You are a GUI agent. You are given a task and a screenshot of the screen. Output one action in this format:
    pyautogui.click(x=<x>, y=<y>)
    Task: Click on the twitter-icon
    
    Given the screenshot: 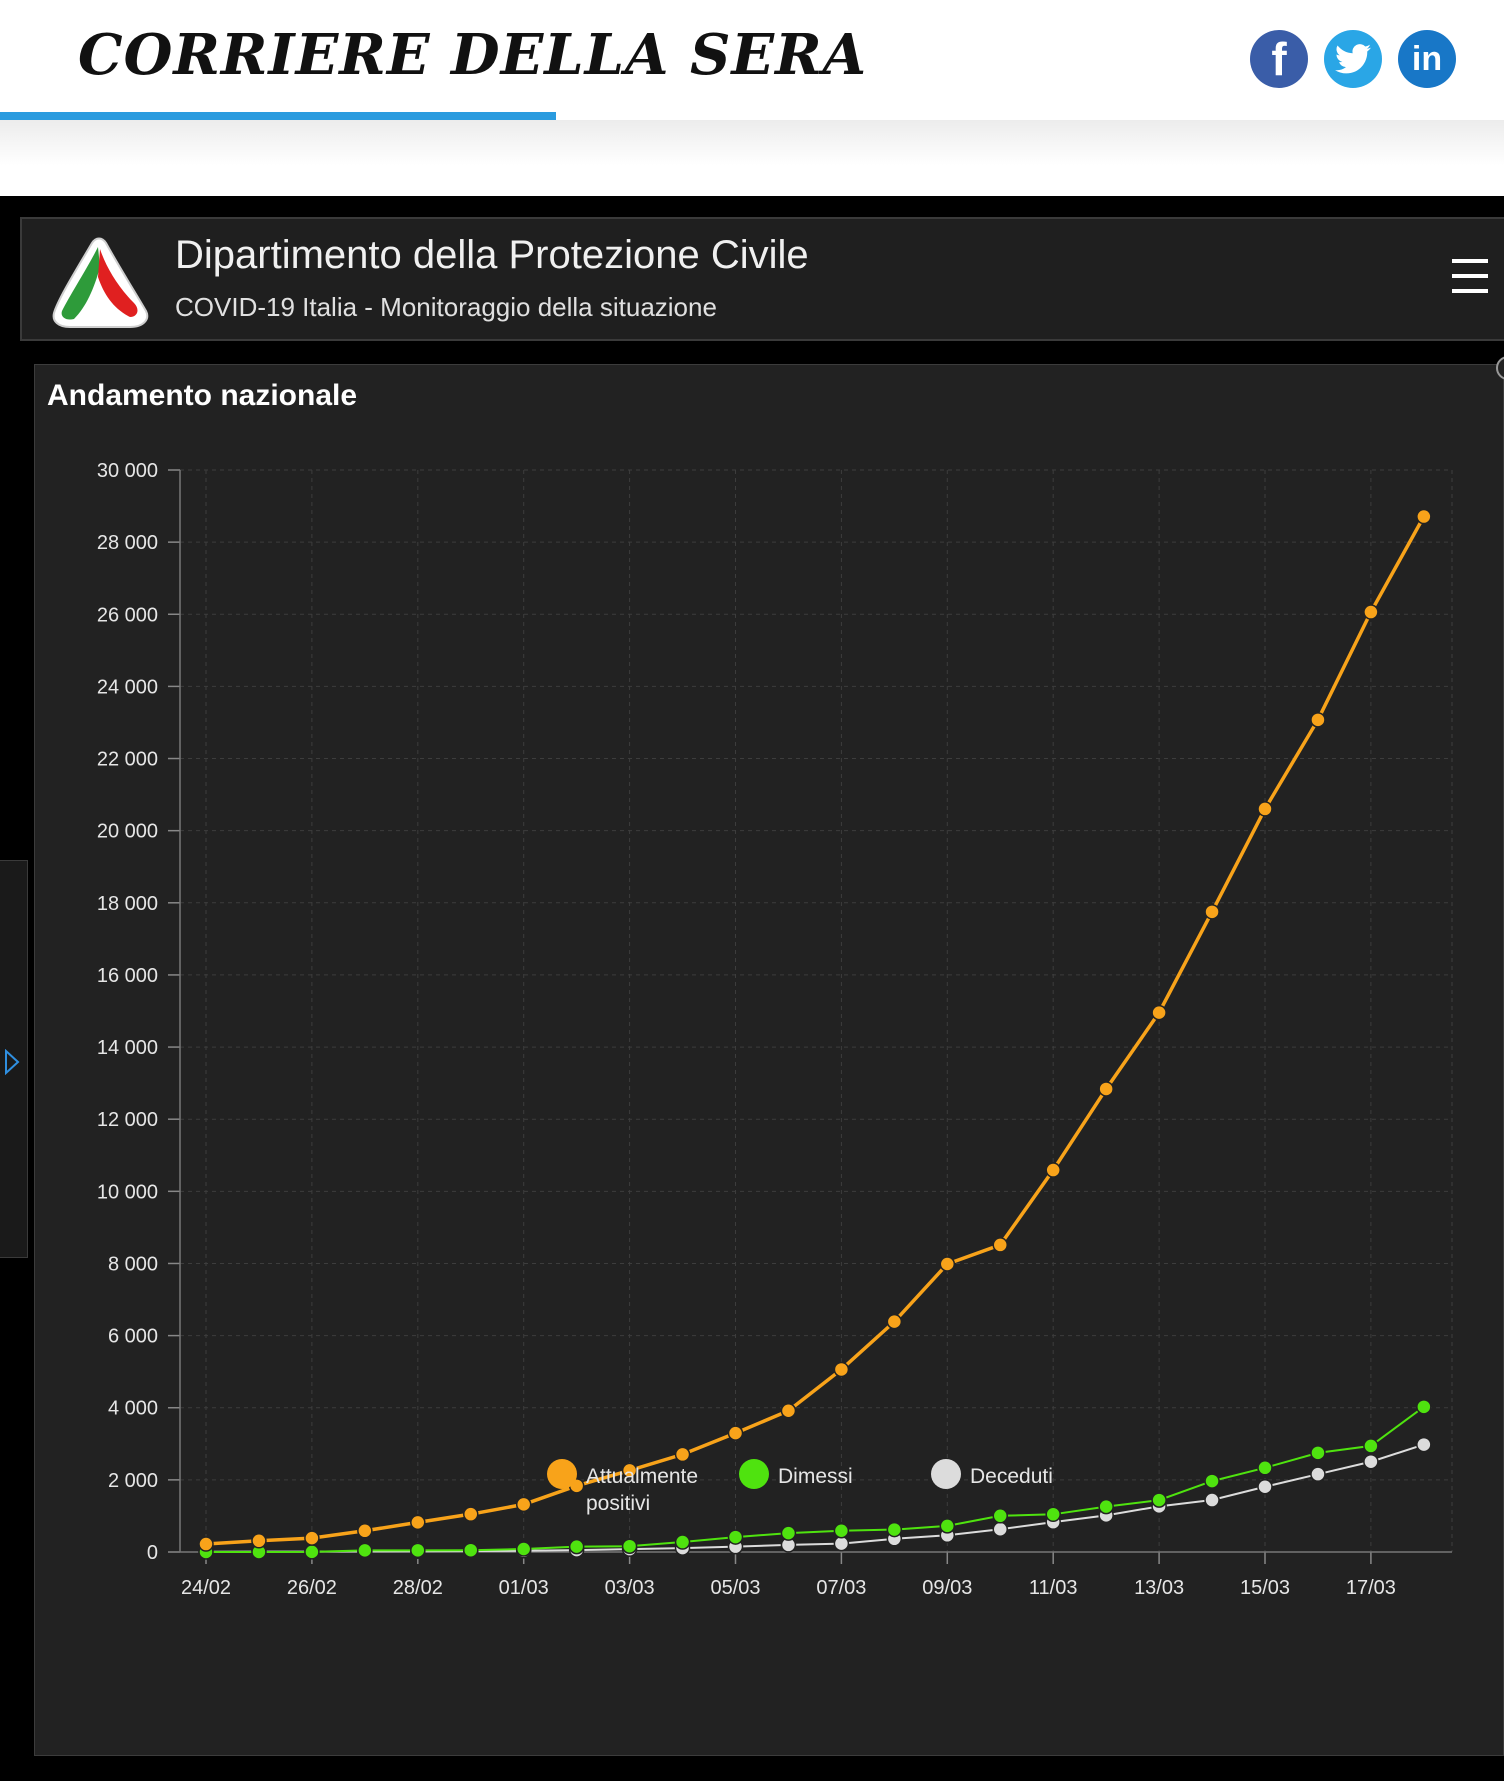 What is the action you would take?
    pyautogui.click(x=1353, y=59)
    